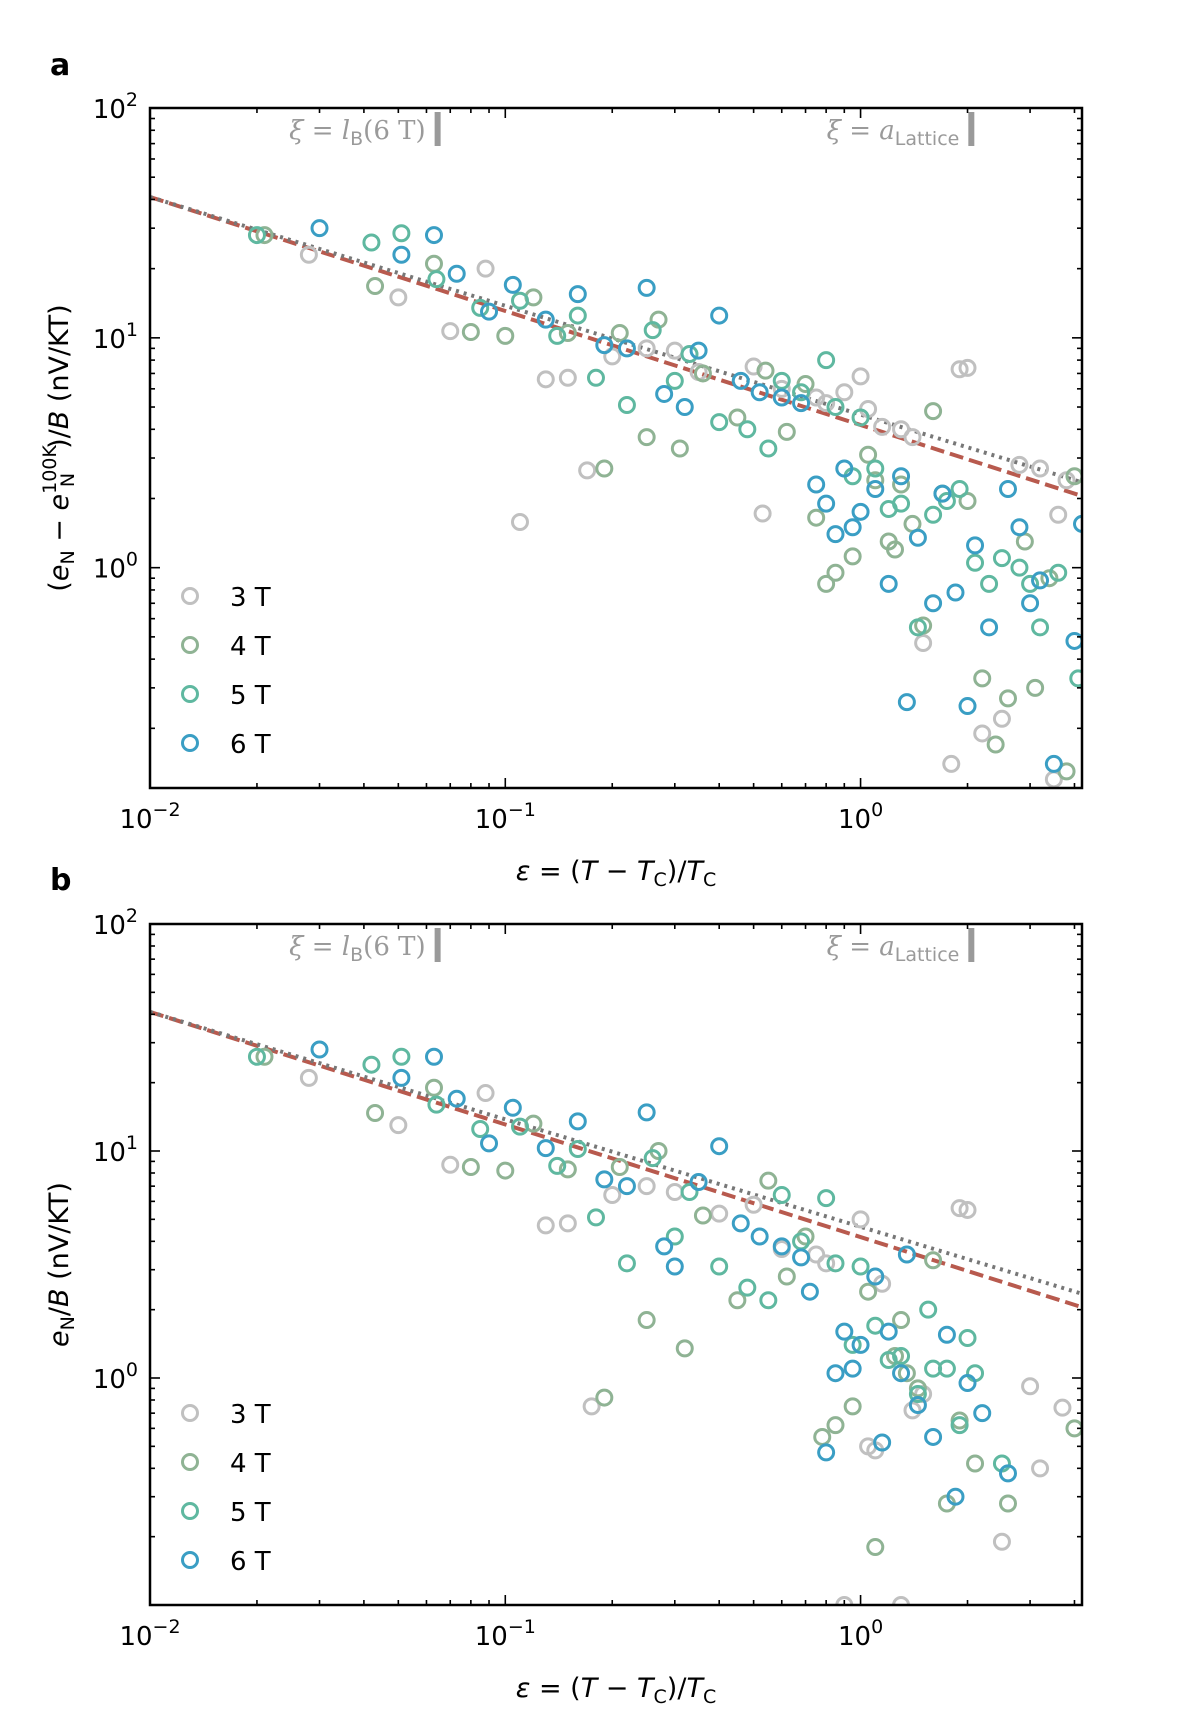  Describe the element at coordinates (616, 1690) in the screenshot. I see `x-axis-label: ε = (T − TC)/TC` at that location.